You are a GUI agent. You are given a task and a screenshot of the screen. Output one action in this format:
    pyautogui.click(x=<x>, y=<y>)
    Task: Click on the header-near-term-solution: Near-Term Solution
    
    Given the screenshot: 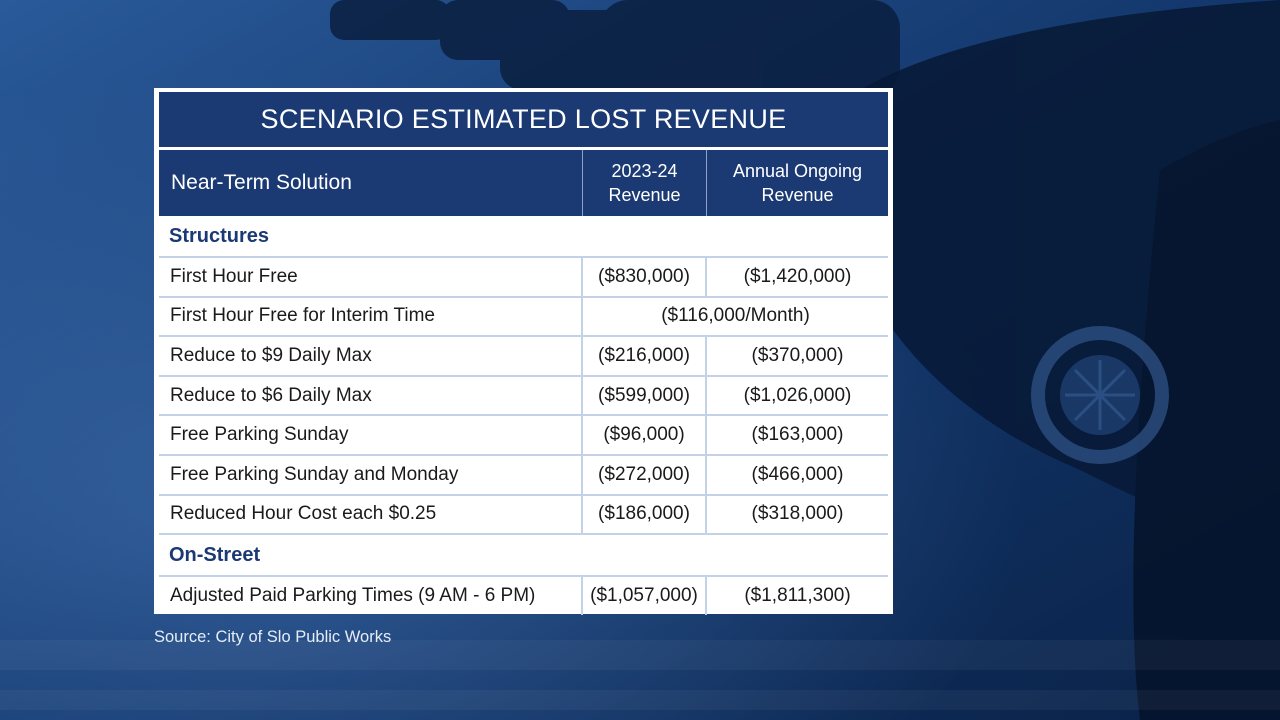 What is the action you would take?
    pyautogui.click(x=371, y=183)
    